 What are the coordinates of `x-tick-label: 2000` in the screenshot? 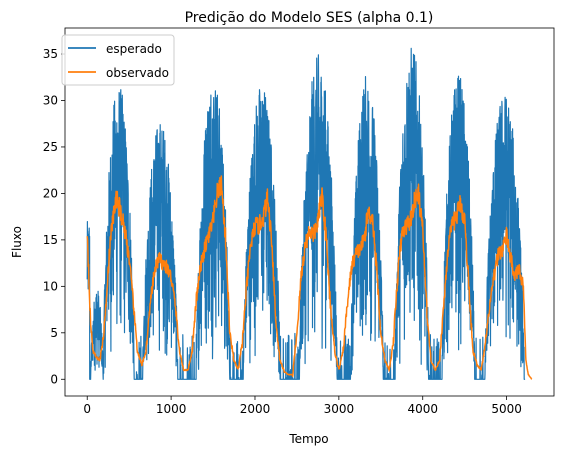 It's located at (255, 409).